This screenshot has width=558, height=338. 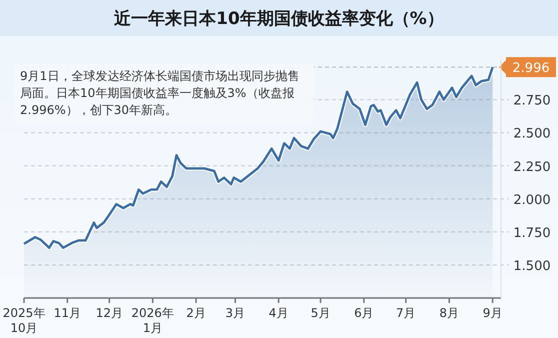 I want to click on x-tick-label: 11月, so click(x=68, y=313).